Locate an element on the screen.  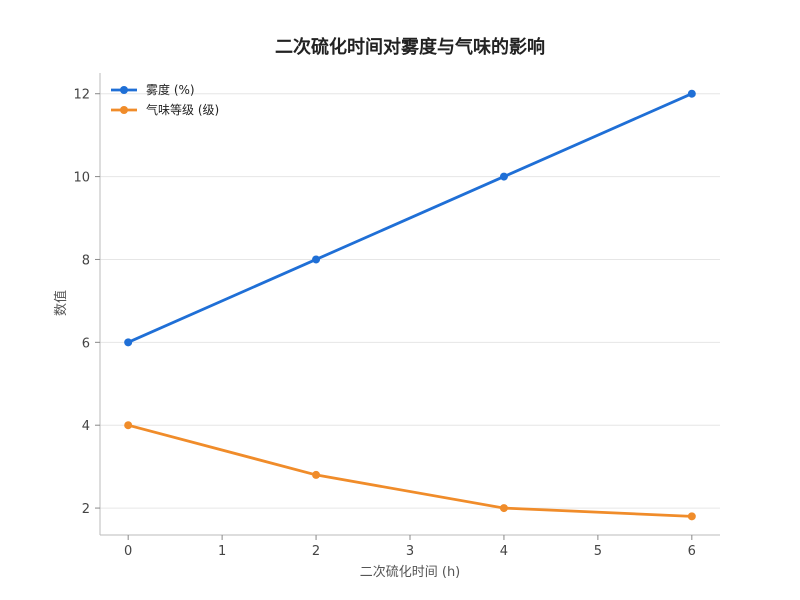
x-tick-label: 1 is located at coordinates (222, 551).